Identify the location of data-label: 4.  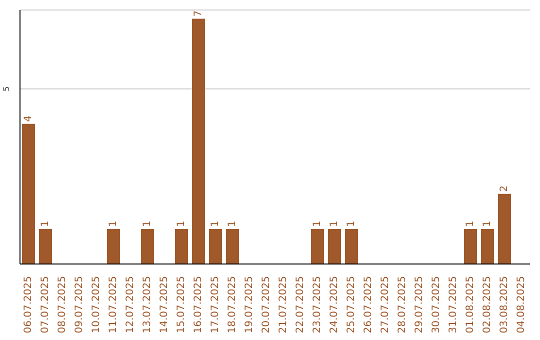
(28, 118).